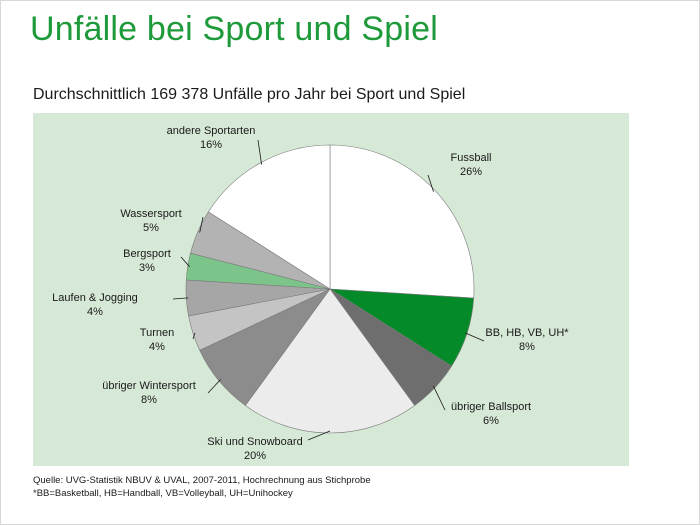  What do you see at coordinates (471, 172) in the screenshot?
I see `slice-percent-label: 26%` at bounding box center [471, 172].